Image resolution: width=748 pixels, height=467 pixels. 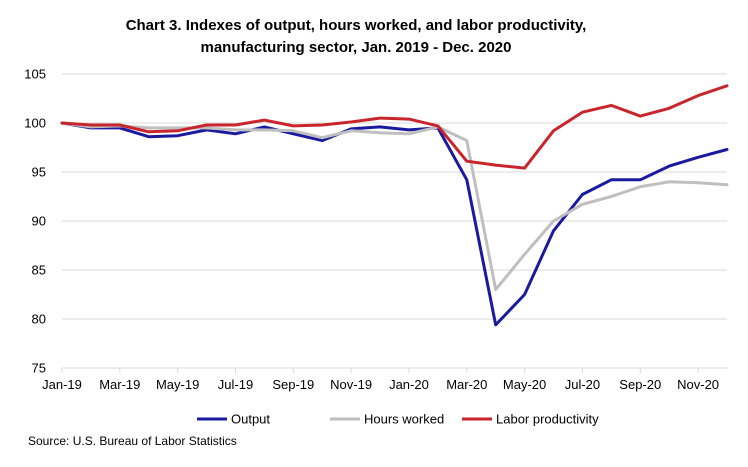 What do you see at coordinates (39, 368) in the screenshot?
I see `y-tick-label: 75` at bounding box center [39, 368].